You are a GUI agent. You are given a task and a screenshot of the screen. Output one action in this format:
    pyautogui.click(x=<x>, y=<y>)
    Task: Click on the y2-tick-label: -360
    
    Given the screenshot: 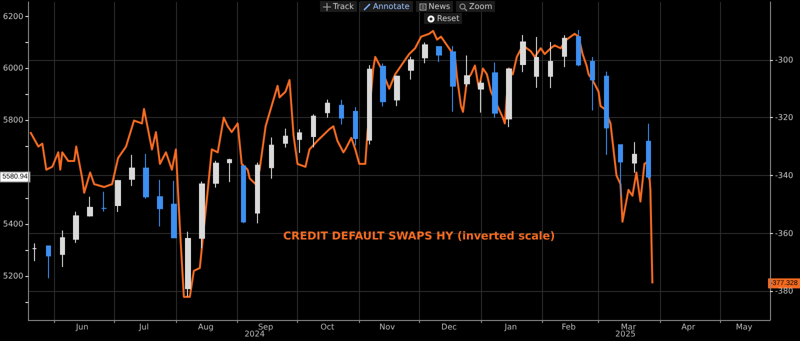 What is the action you would take?
    pyautogui.click(x=784, y=233)
    